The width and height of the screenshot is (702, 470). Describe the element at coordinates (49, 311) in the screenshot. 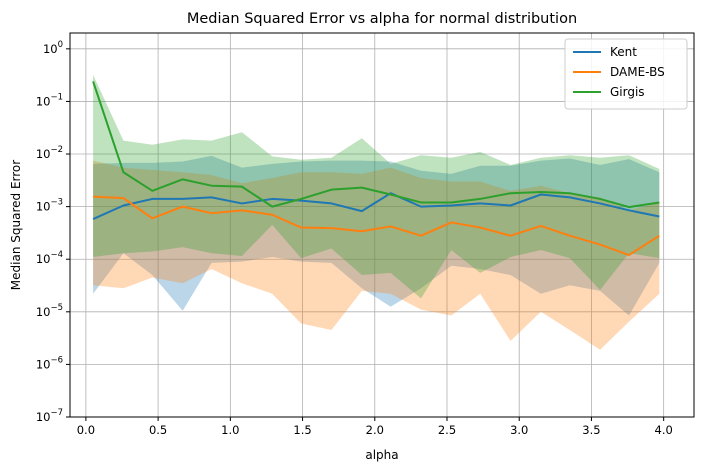

I see `y-tick-label: 10⁻⁵` at that location.